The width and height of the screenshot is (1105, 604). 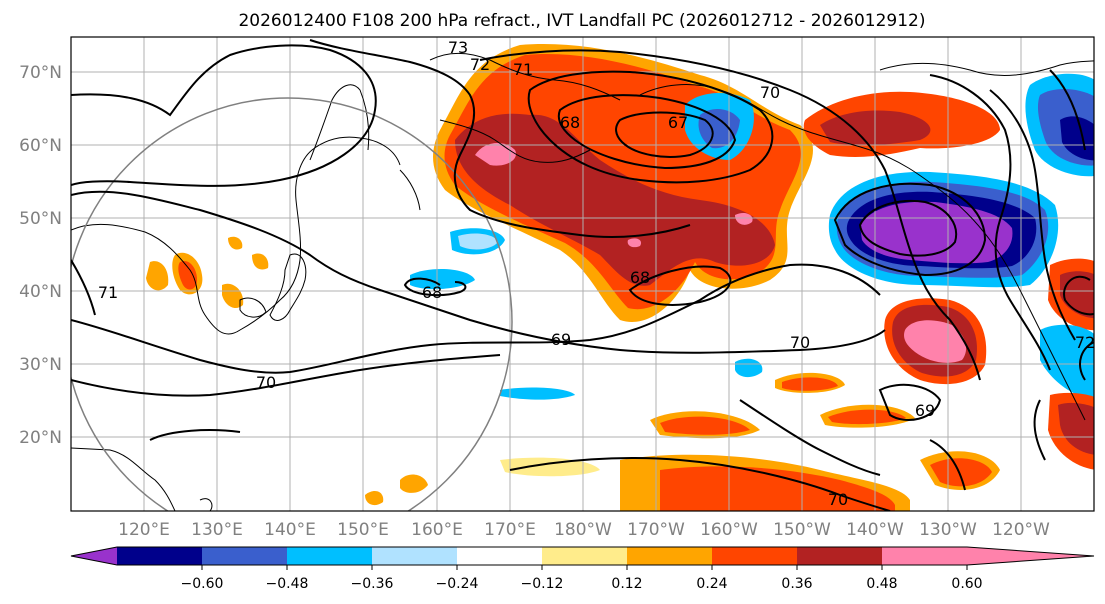 What do you see at coordinates (966, 584) in the screenshot?
I see `colorbar-tick: 0.60` at bounding box center [966, 584].